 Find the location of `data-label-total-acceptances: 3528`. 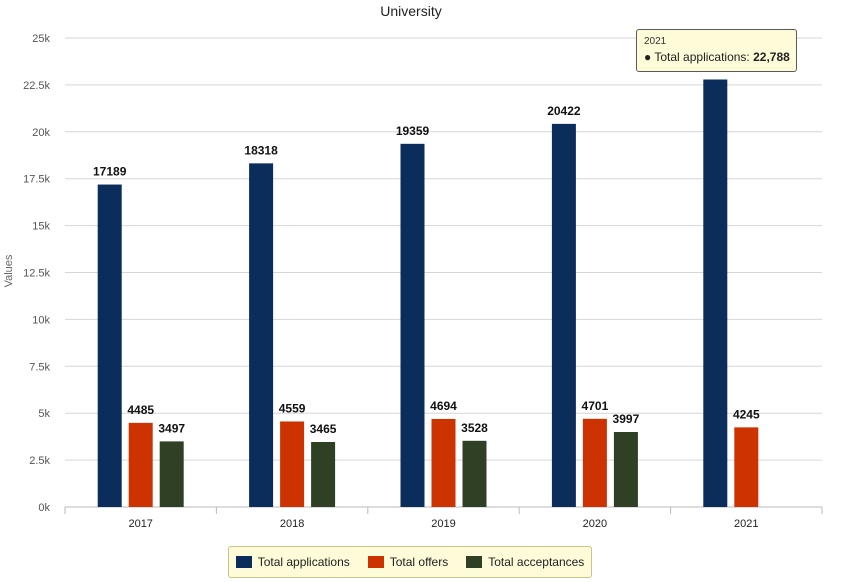

data-label-total-acceptances: 3528 is located at coordinates (474, 428).